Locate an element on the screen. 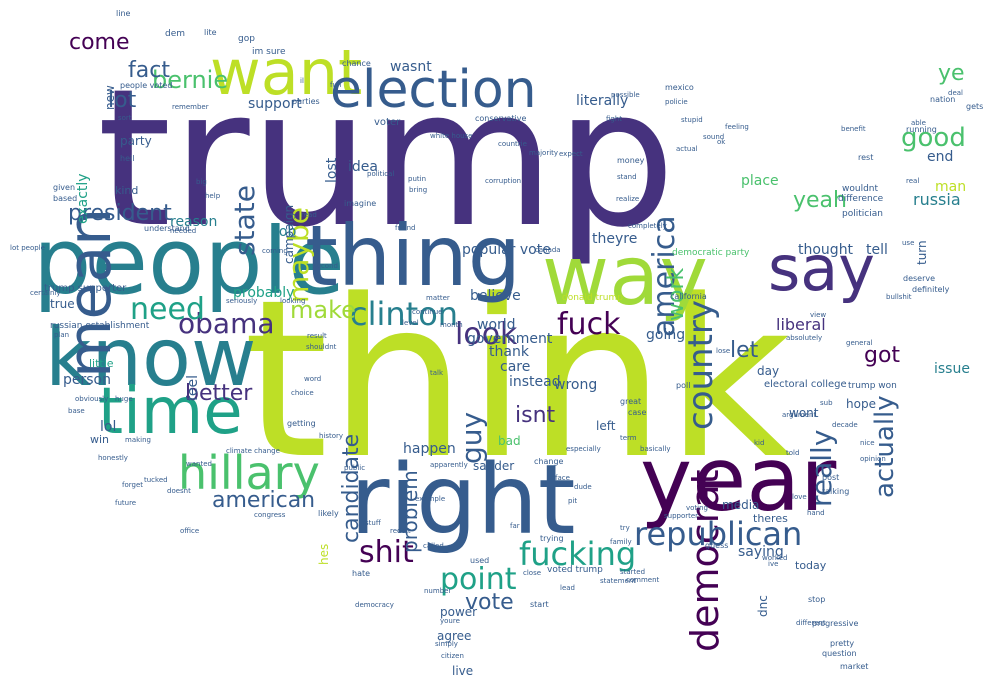 This screenshot has height=697, width=1004. word-corruption: corruption is located at coordinates (503, 181).